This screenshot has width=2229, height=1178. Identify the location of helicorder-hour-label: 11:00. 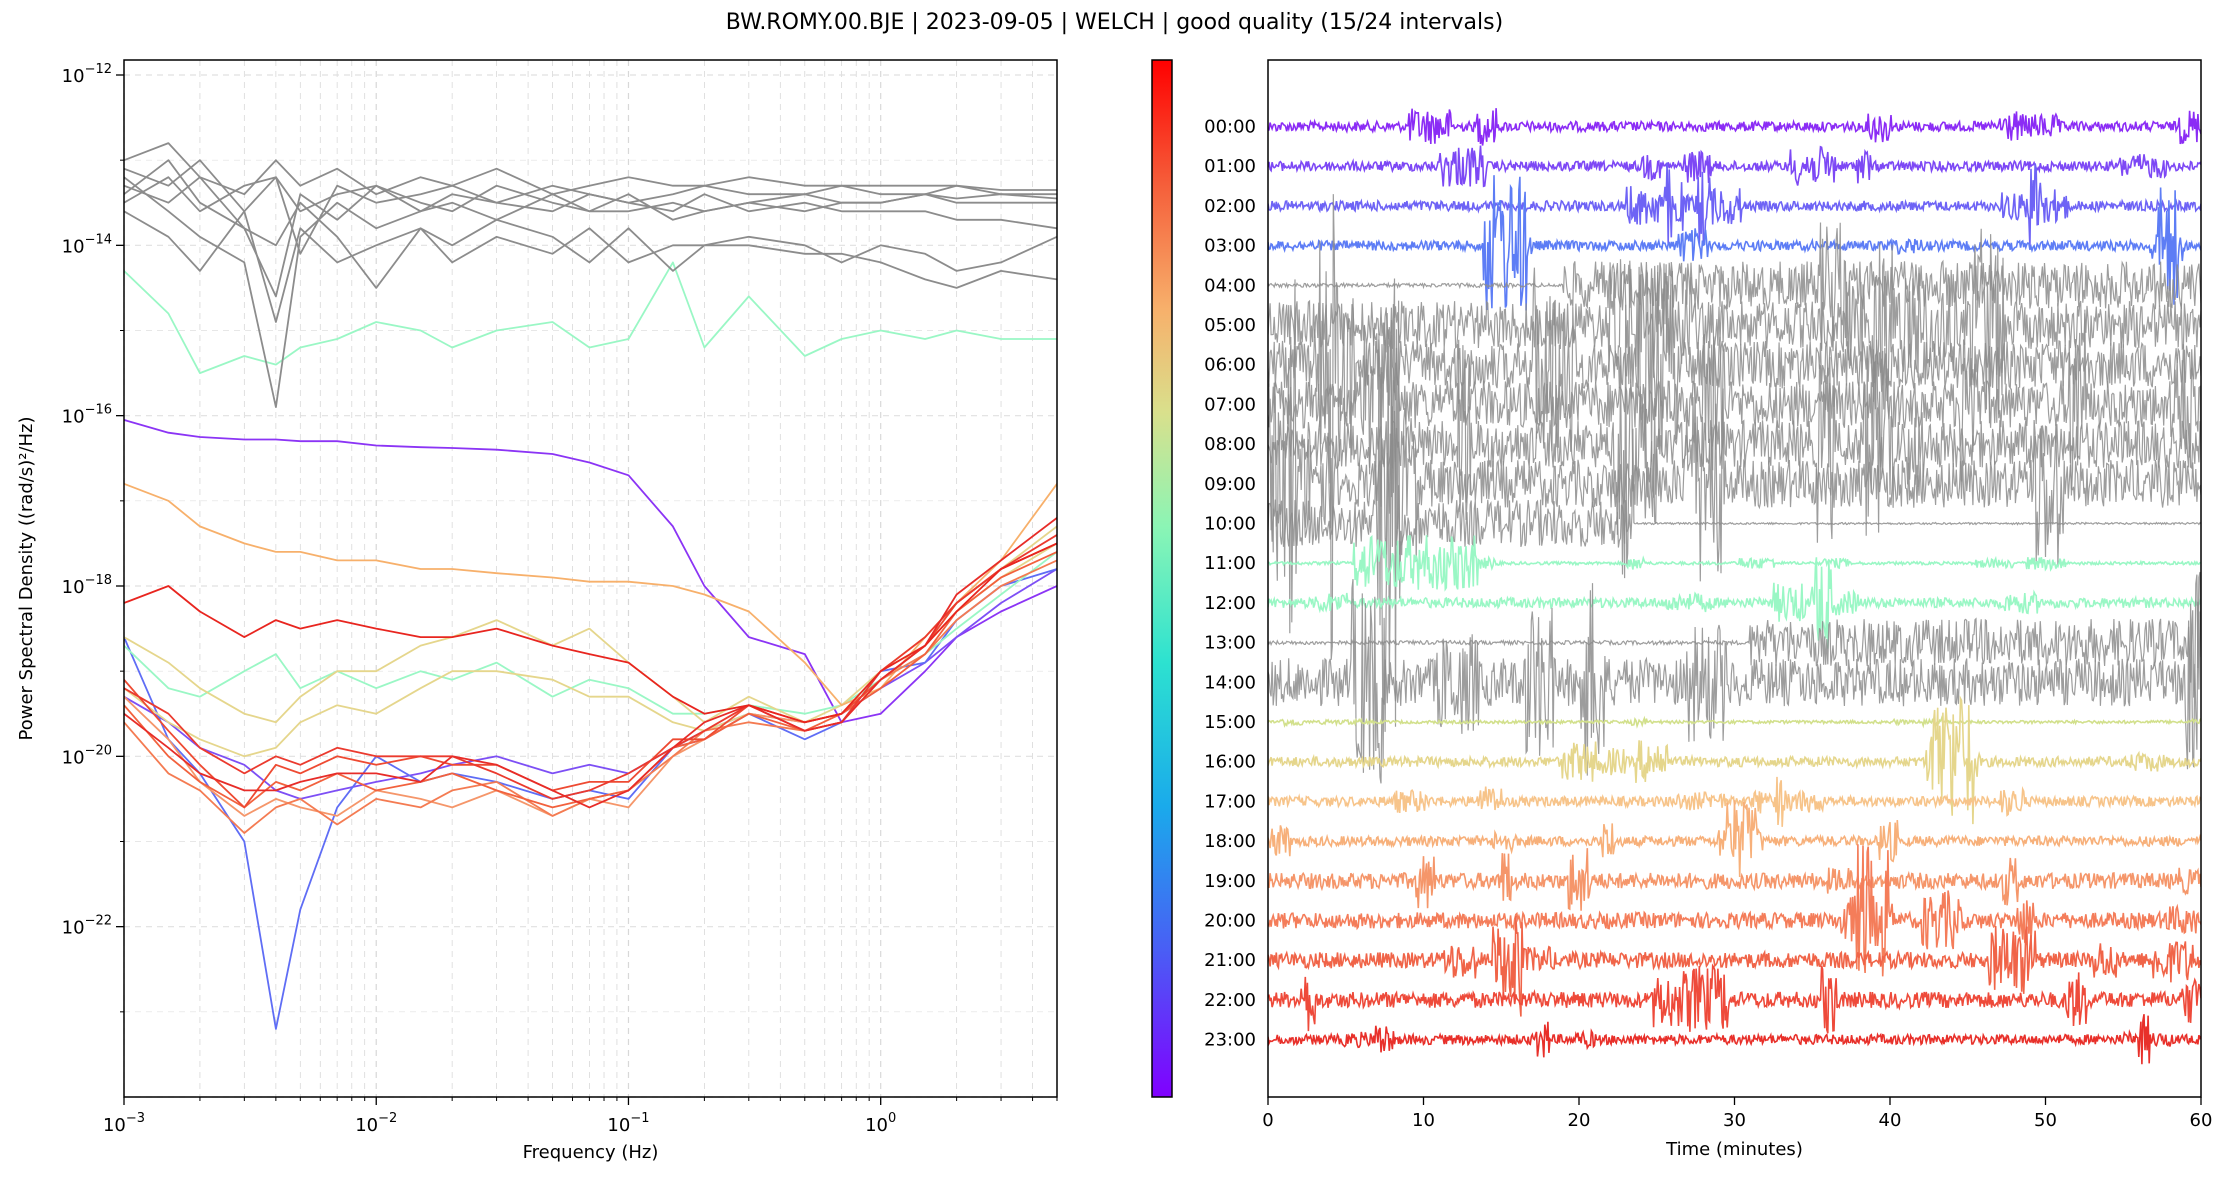
(1230, 563).